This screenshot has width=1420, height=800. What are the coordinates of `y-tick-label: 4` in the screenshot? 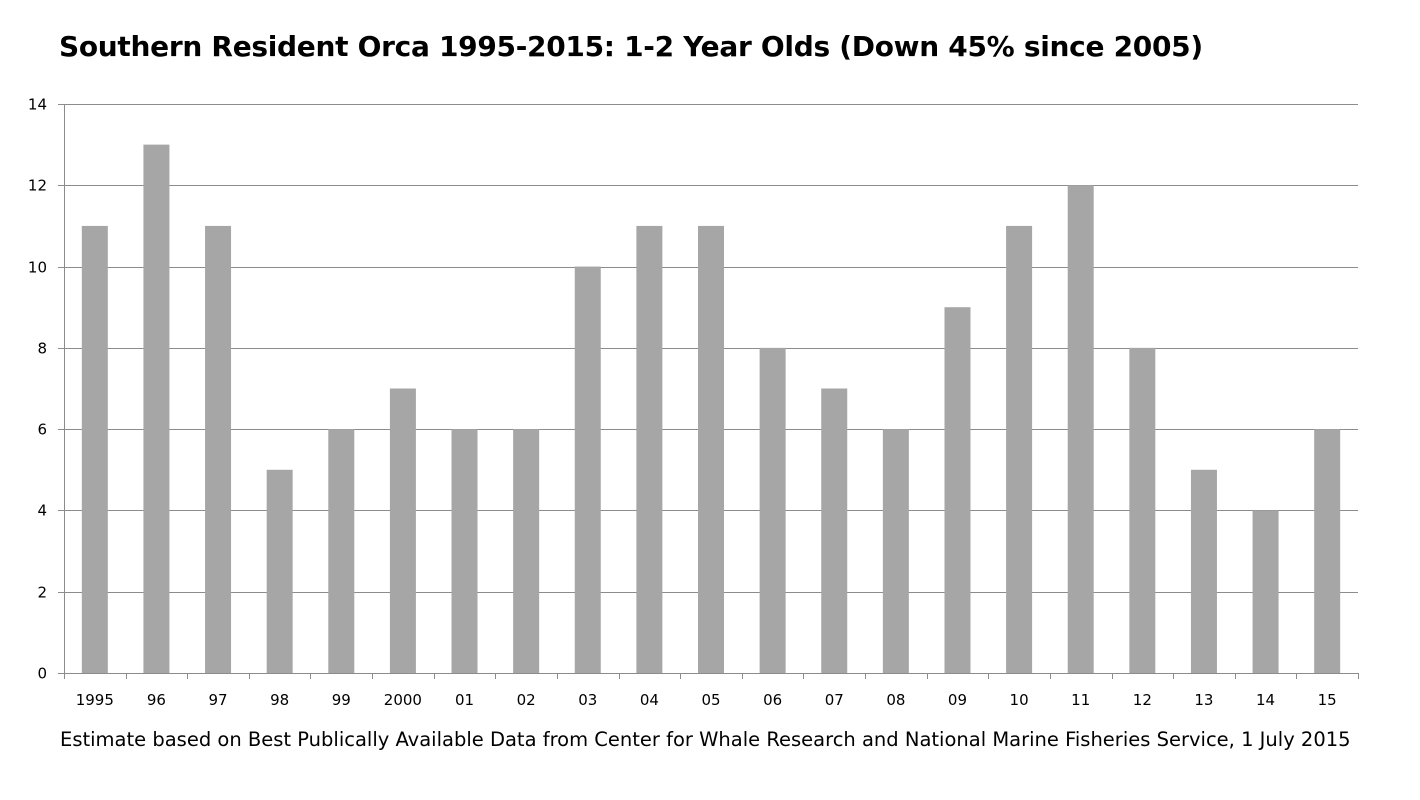 It's located at (42, 511).